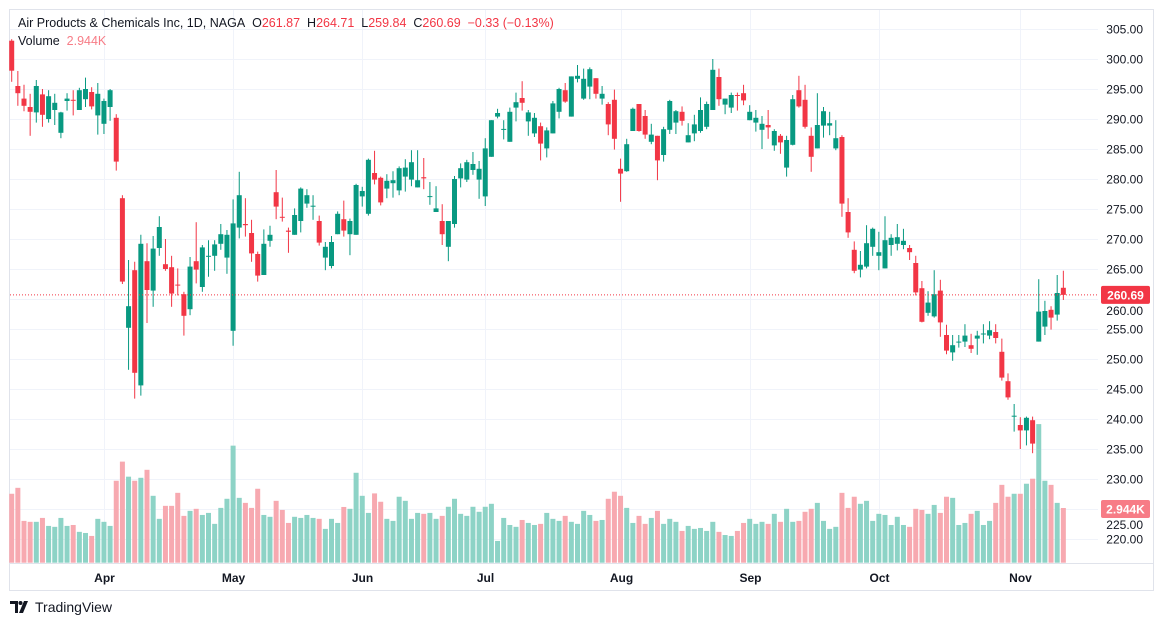  What do you see at coordinates (510, 23) in the screenshot?
I see `change-value: −0.33 (−0.13%)` at bounding box center [510, 23].